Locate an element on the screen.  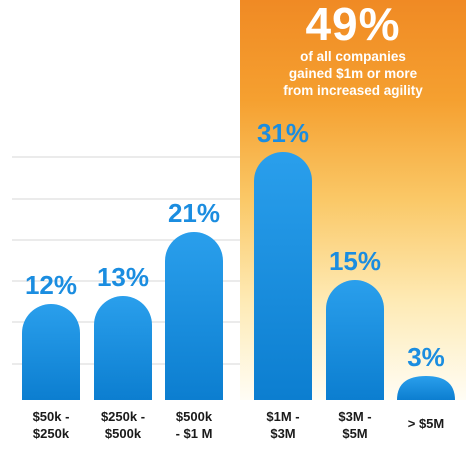
value-label: 13% is located at coordinates (123, 277).